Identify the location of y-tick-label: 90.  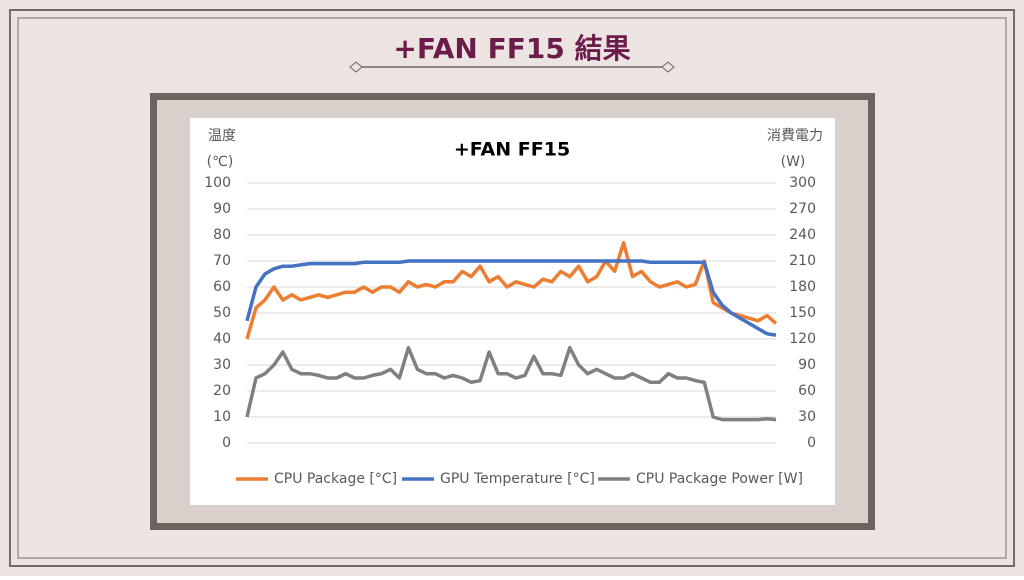
(222, 209).